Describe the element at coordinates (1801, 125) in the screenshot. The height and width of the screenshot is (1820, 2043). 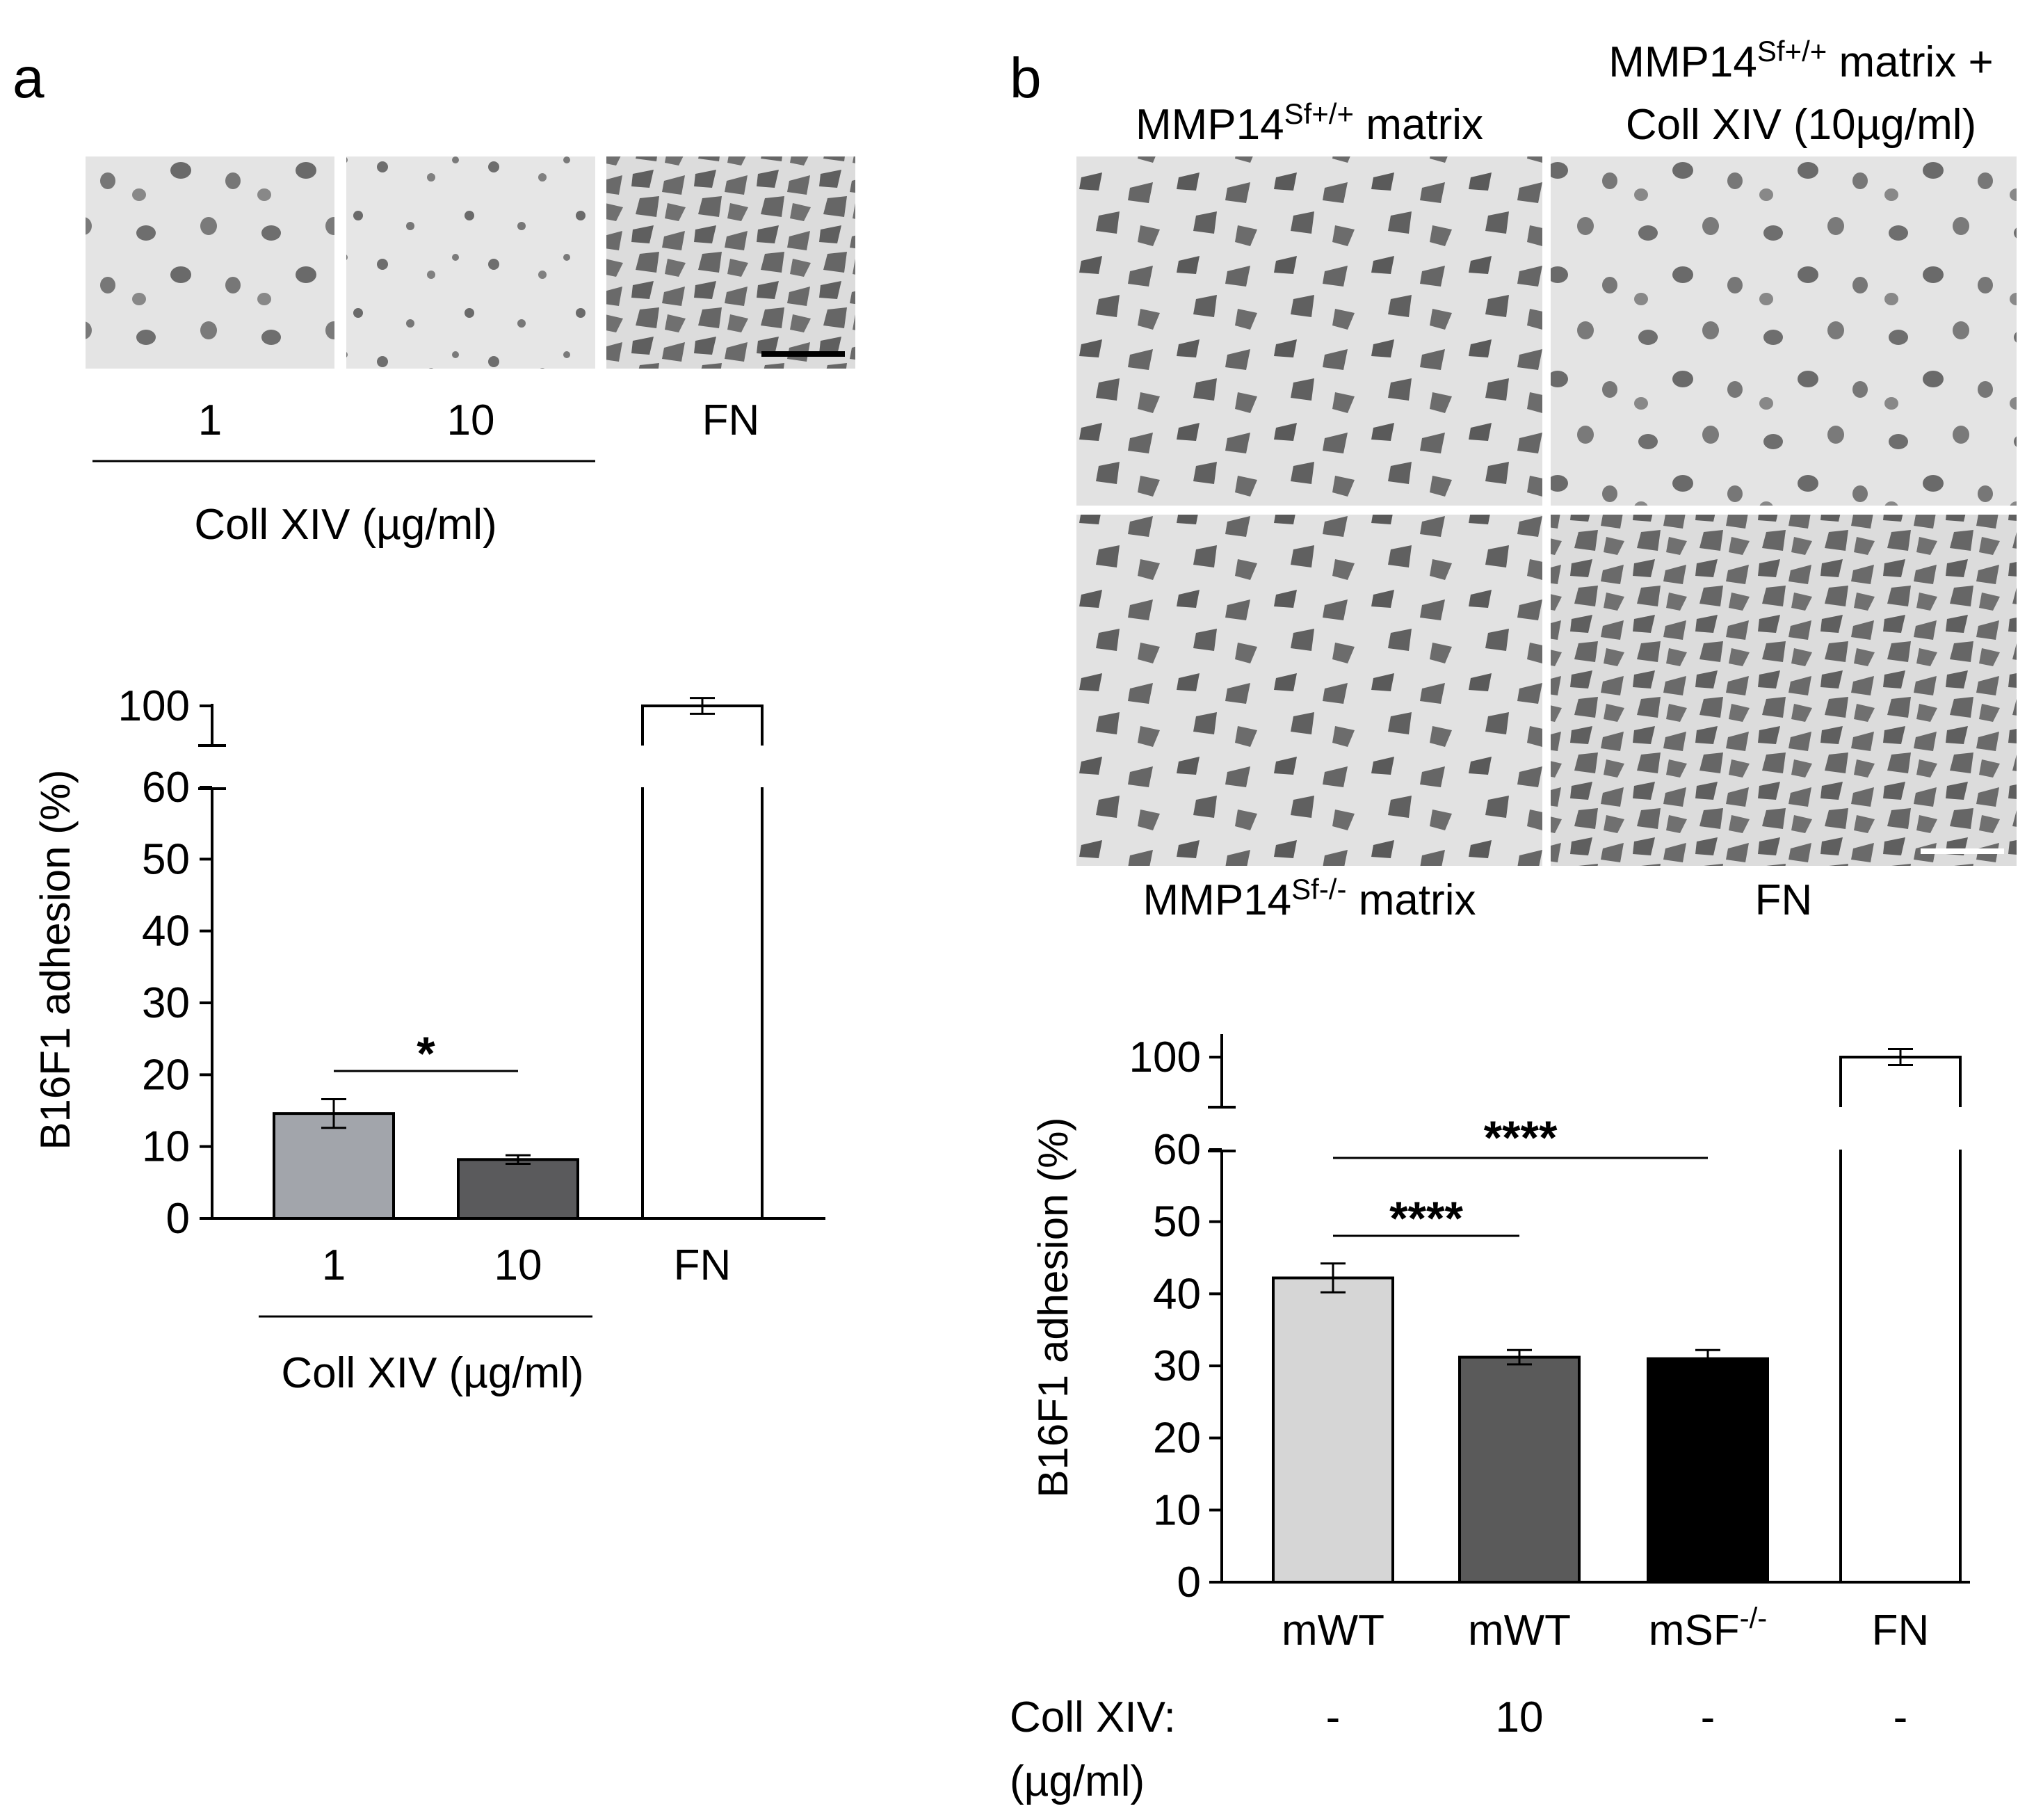
I see `micrograph-title-wt-collxiv-line2: Coll XIV (10µg/ml)` at that location.